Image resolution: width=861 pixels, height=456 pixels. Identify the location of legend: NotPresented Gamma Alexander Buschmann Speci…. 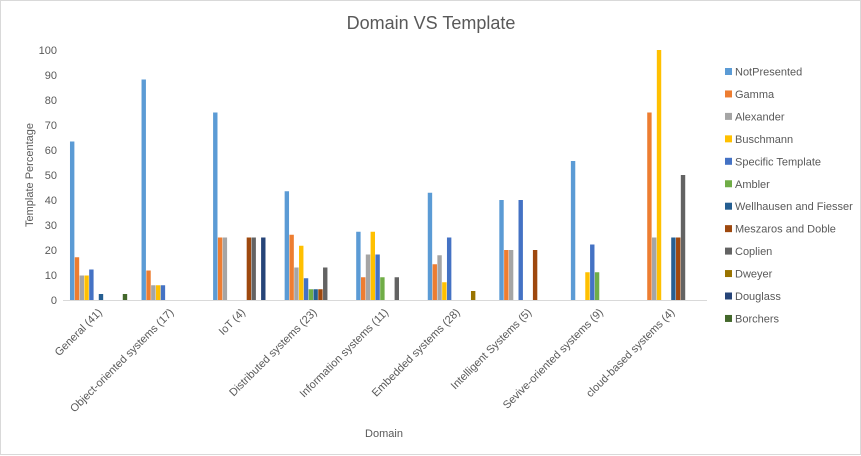
(789, 196).